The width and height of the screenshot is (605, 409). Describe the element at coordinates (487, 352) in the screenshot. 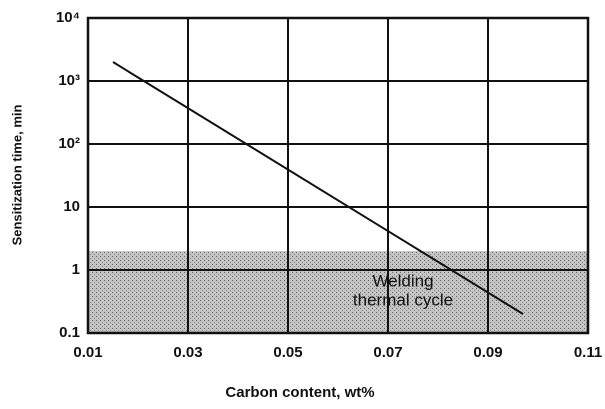

I see `x-tick-label: 0.09` at that location.